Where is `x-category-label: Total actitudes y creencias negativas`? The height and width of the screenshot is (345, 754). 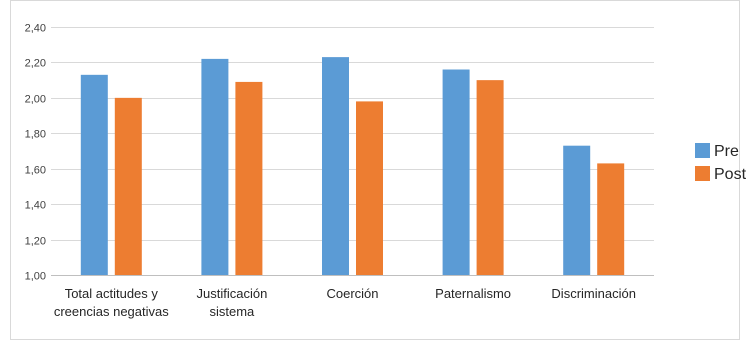 x-category-label: Total actitudes y creencias negativas is located at coordinates (111, 302).